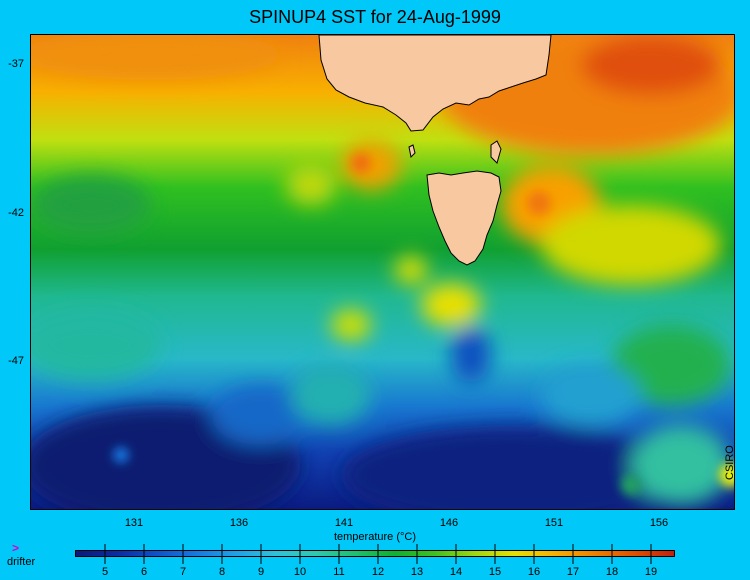 The width and height of the screenshot is (750, 580). I want to click on lon-label: 131, so click(134, 523).